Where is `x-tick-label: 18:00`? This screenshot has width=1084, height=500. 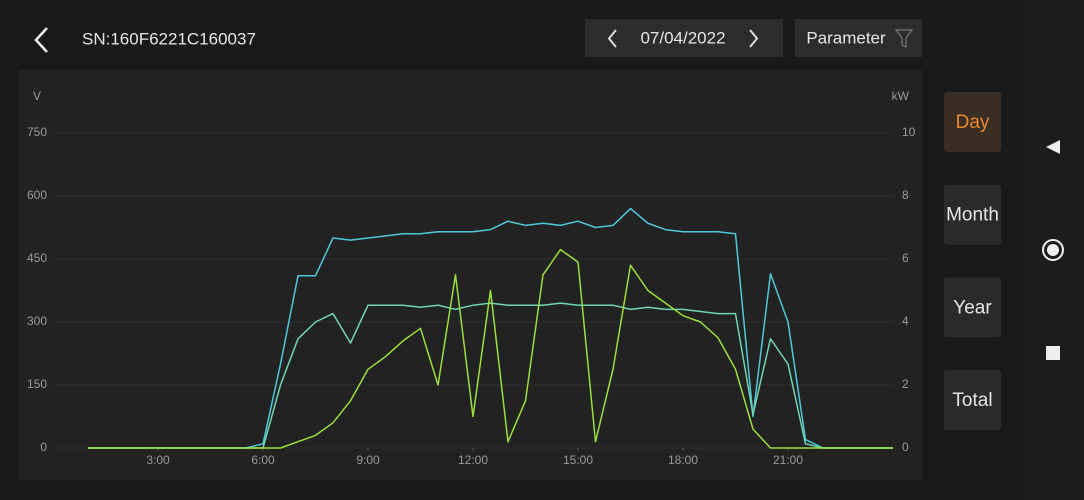 x-tick-label: 18:00 is located at coordinates (683, 460).